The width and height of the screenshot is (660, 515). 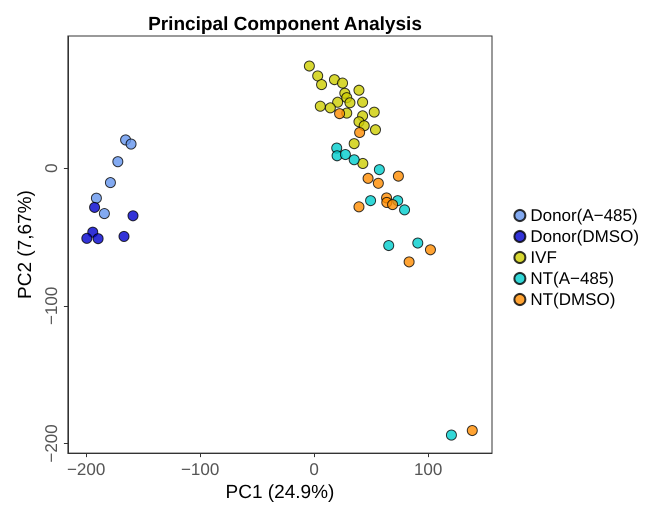 I want to click on legend-label: Donor(DMSO), so click(x=584, y=236).